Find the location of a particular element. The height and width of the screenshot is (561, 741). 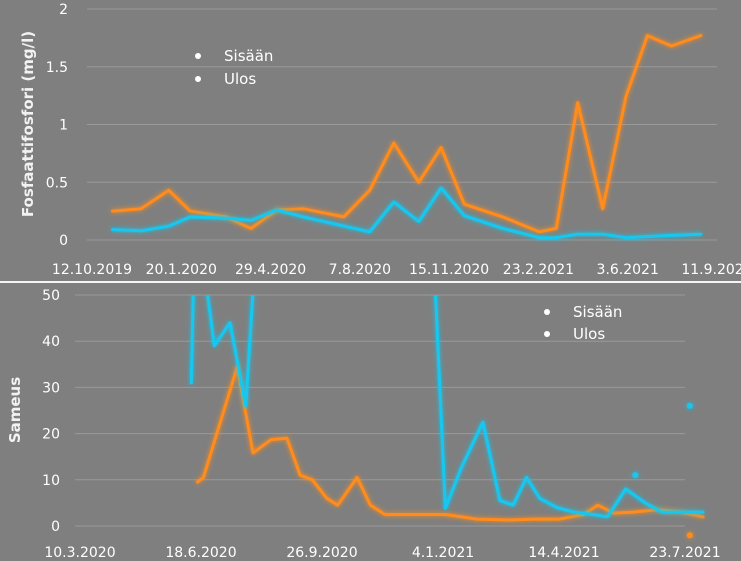

x-tick-label: 26.9.2020 is located at coordinates (321, 553).